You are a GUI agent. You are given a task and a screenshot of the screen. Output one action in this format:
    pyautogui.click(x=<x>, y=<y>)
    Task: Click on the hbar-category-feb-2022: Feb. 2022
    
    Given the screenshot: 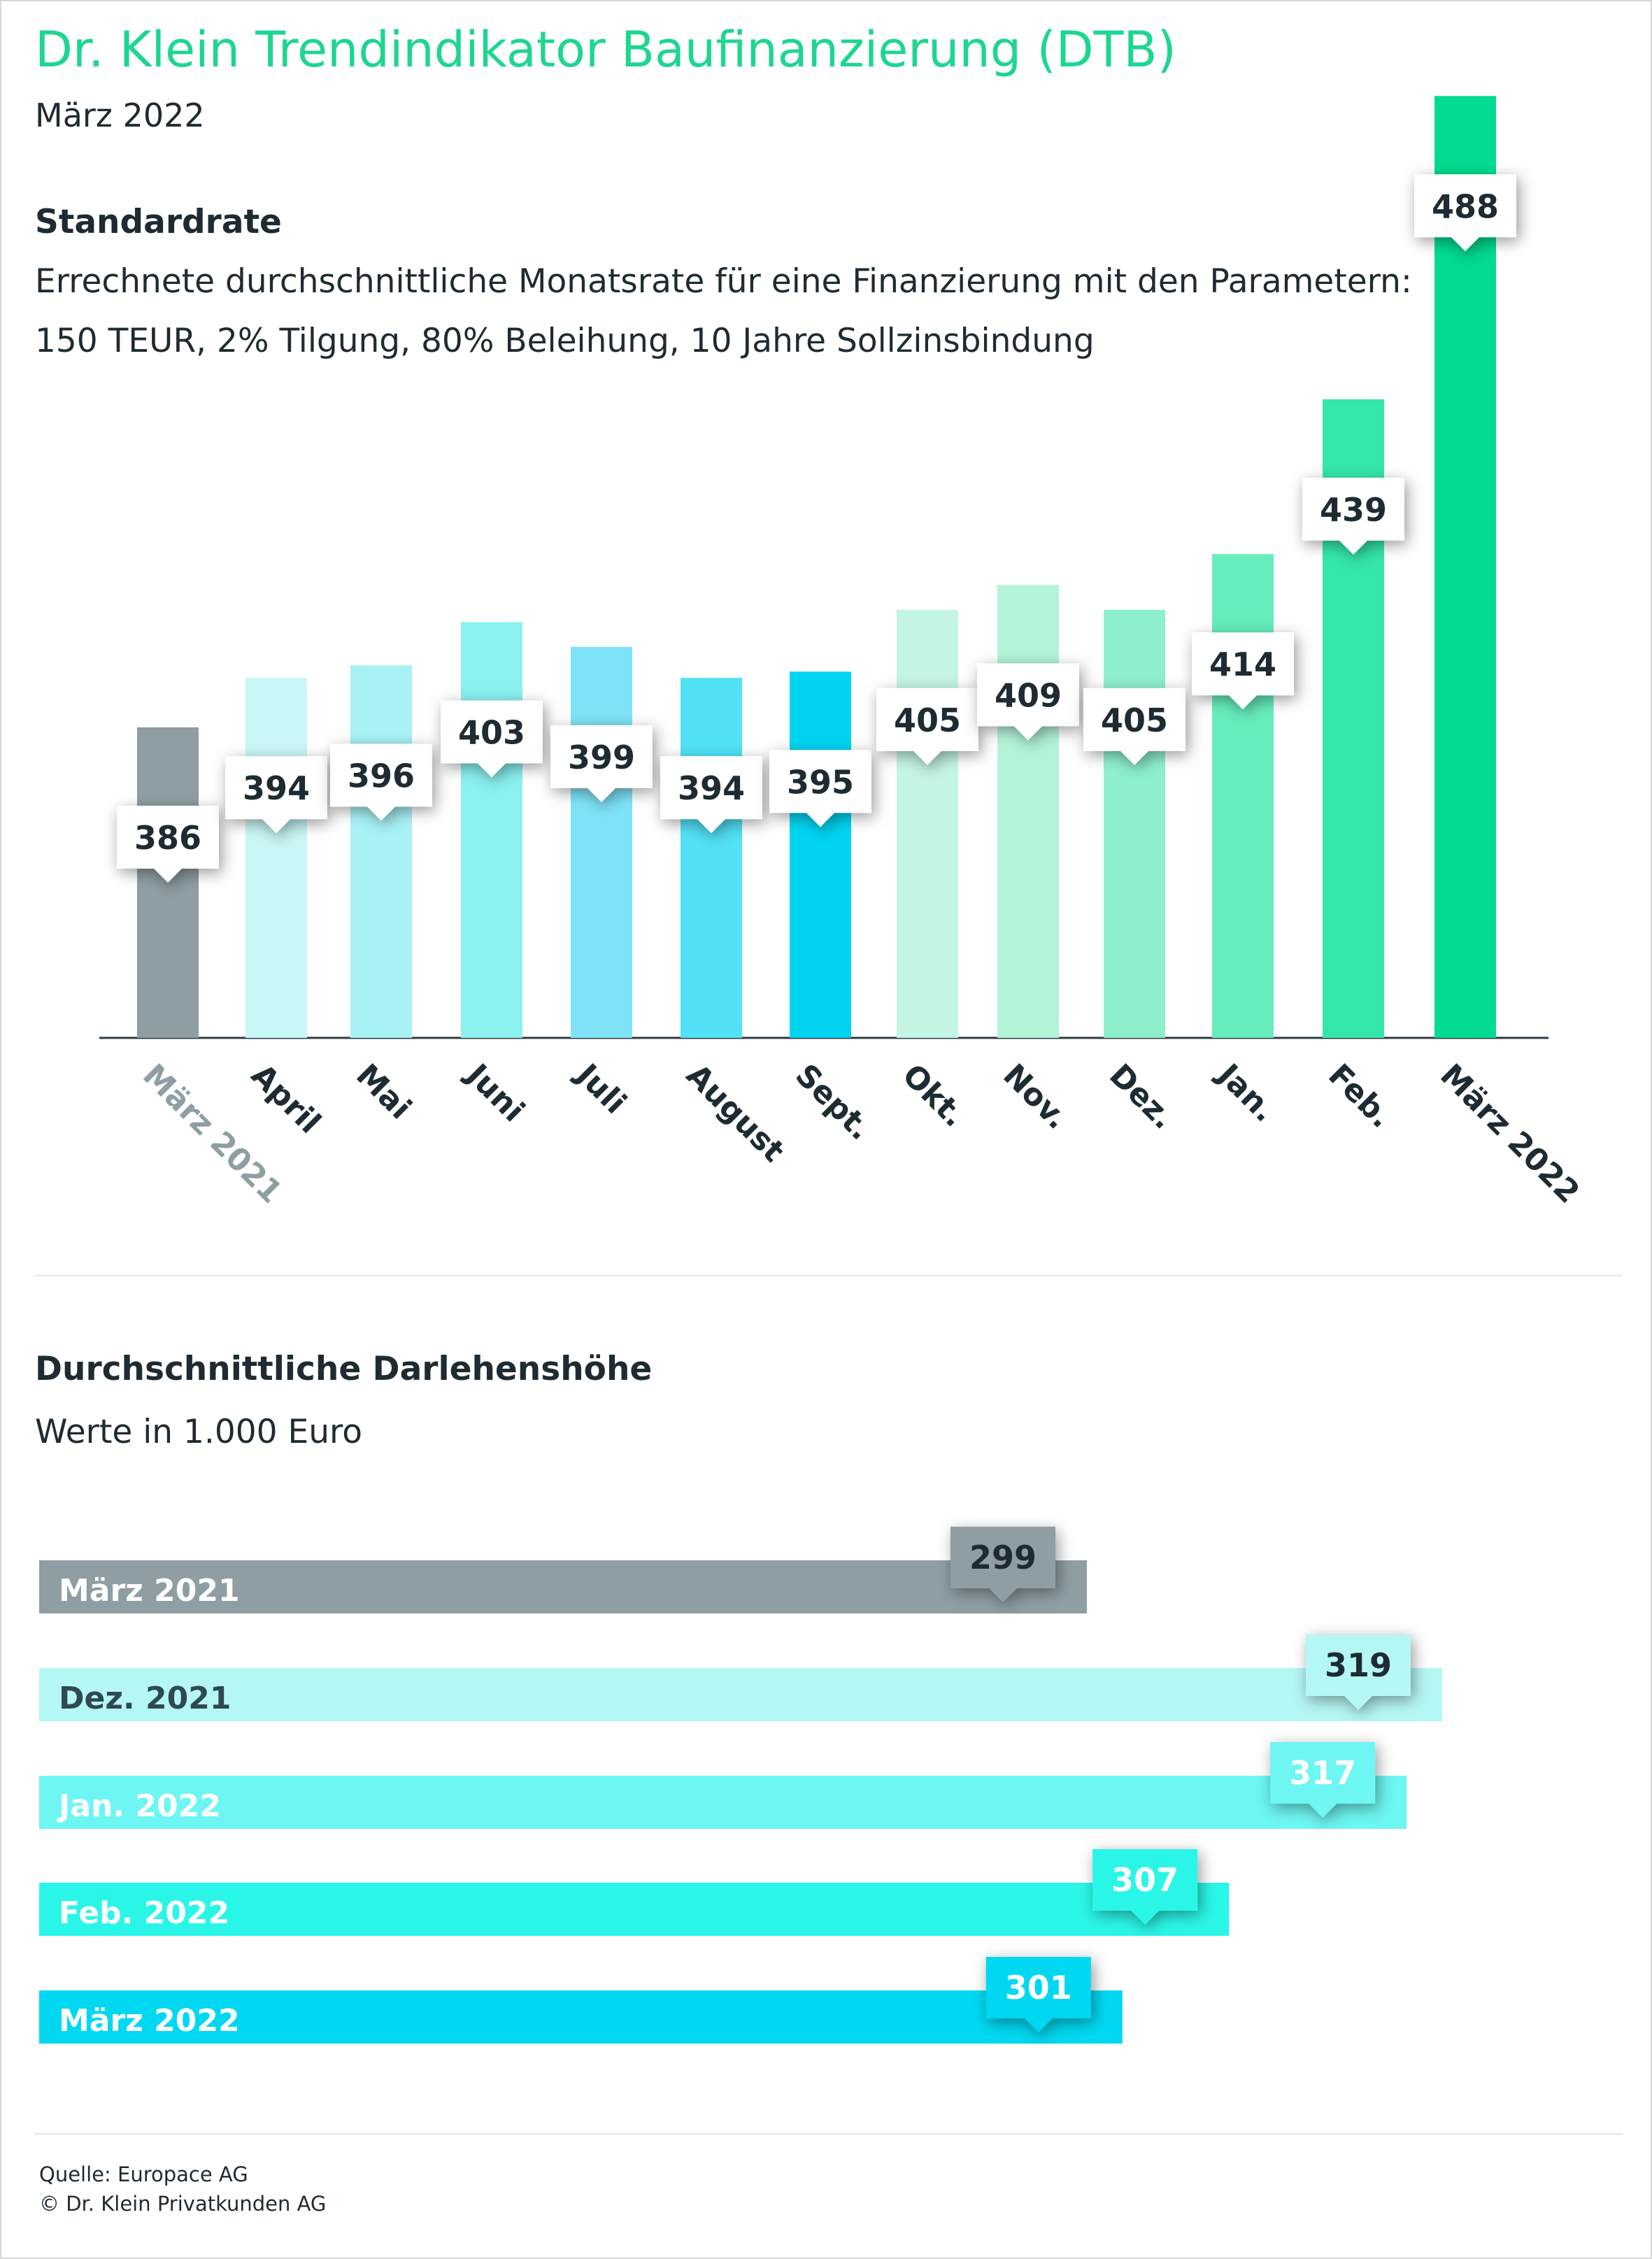 What is the action you would take?
    pyautogui.click(x=144, y=1913)
    